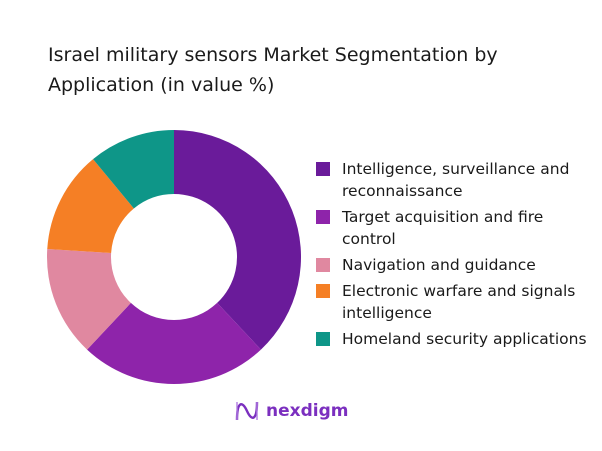 This screenshot has height=451, width=602. I want to click on nexdigm-logo: nexdigm, so click(291, 411).